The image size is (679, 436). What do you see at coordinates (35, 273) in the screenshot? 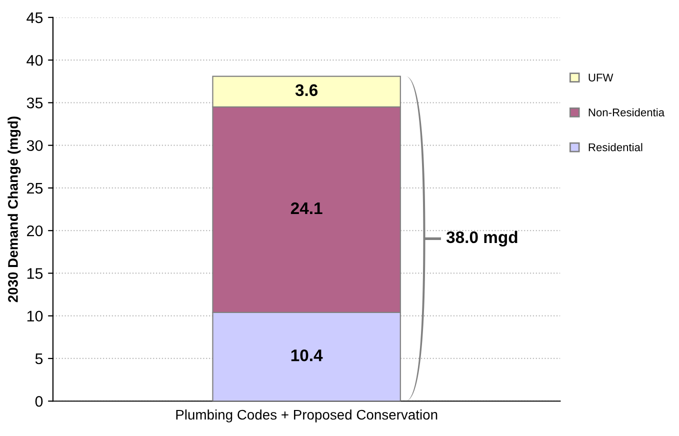
I see `y-tick-label: 15` at bounding box center [35, 273].